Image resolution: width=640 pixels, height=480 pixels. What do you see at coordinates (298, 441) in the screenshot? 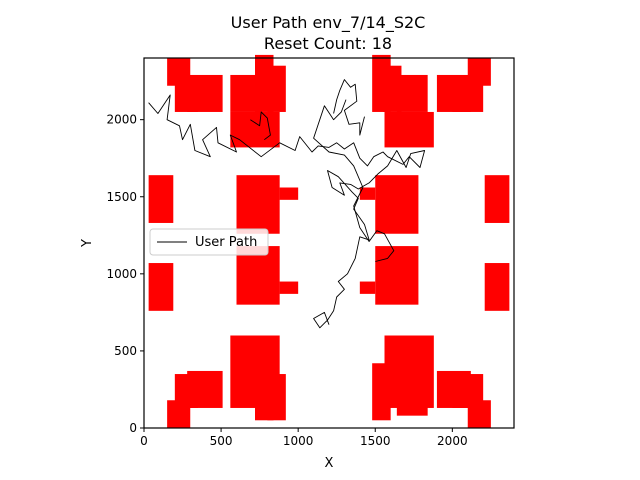
I see `x-tick-label: 1000` at bounding box center [298, 441].